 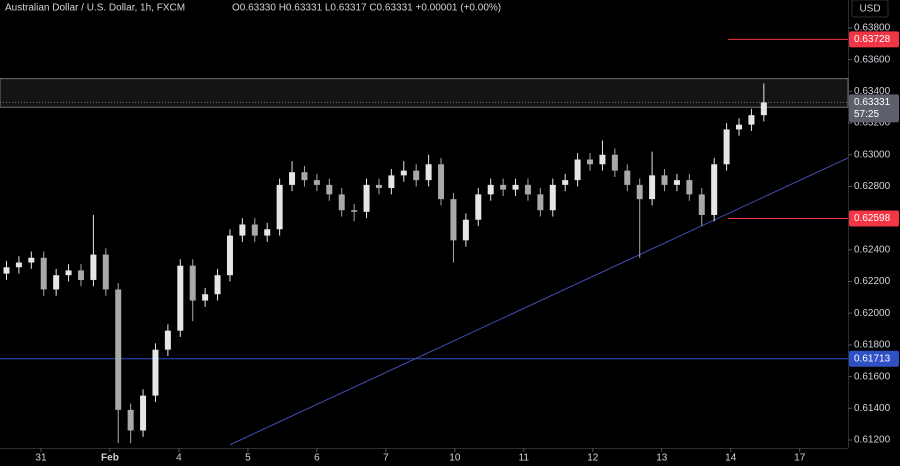 I want to click on x-tick-label: 17, so click(x=800, y=458).